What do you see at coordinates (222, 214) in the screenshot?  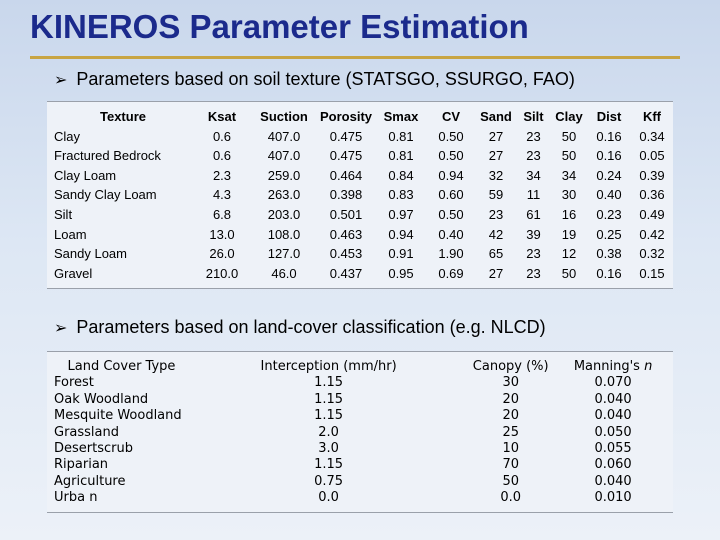 I see `table-cell: 6.8` at bounding box center [222, 214].